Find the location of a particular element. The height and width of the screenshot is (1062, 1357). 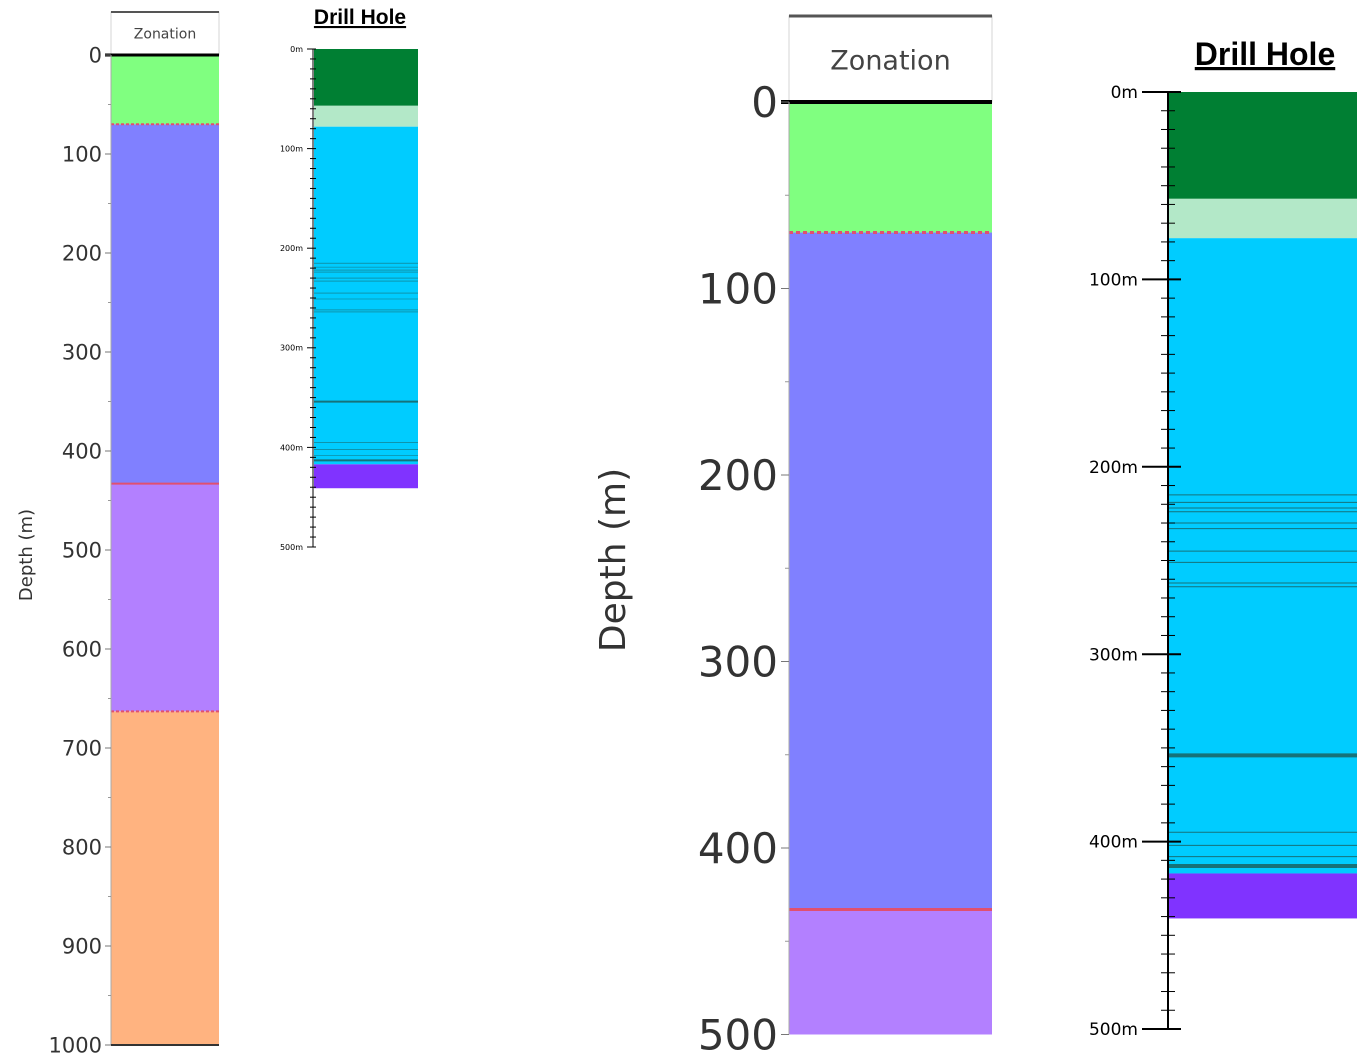

zonation-header-box is located at coordinates (165, 33).